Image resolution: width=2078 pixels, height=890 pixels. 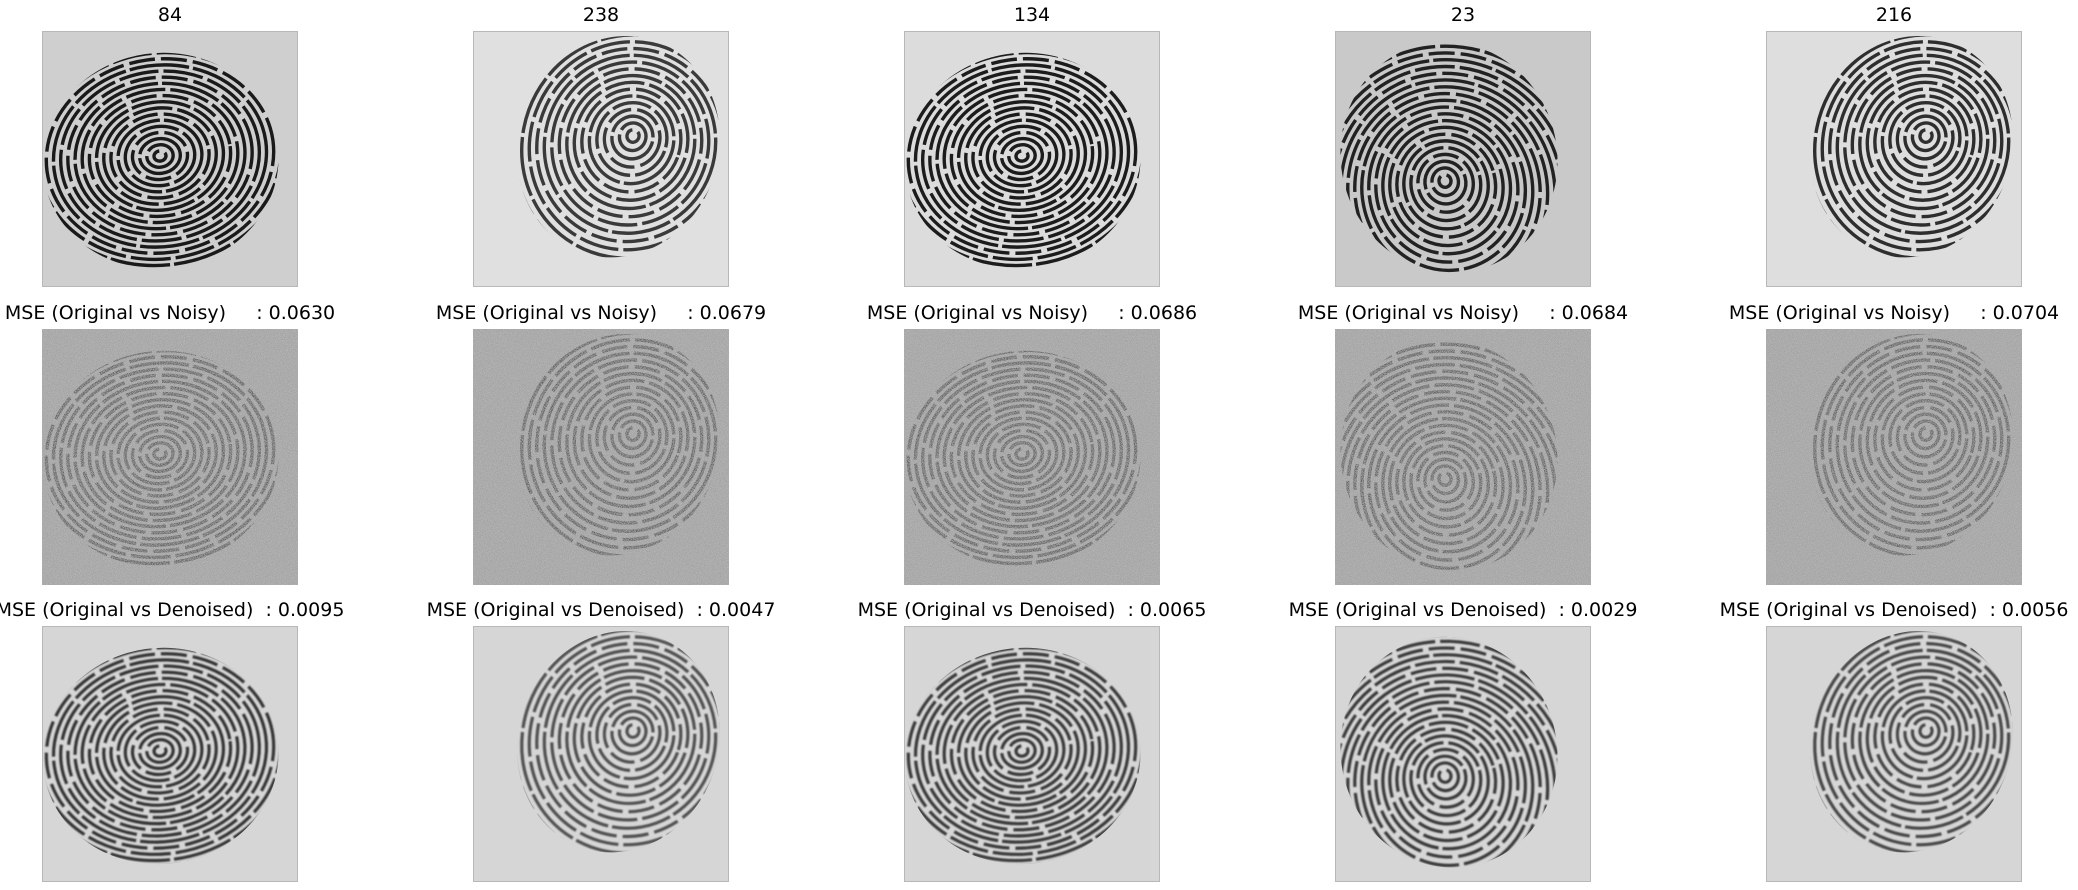 What do you see at coordinates (1463, 15) in the screenshot?
I see `panel-title-original: 23` at bounding box center [1463, 15].